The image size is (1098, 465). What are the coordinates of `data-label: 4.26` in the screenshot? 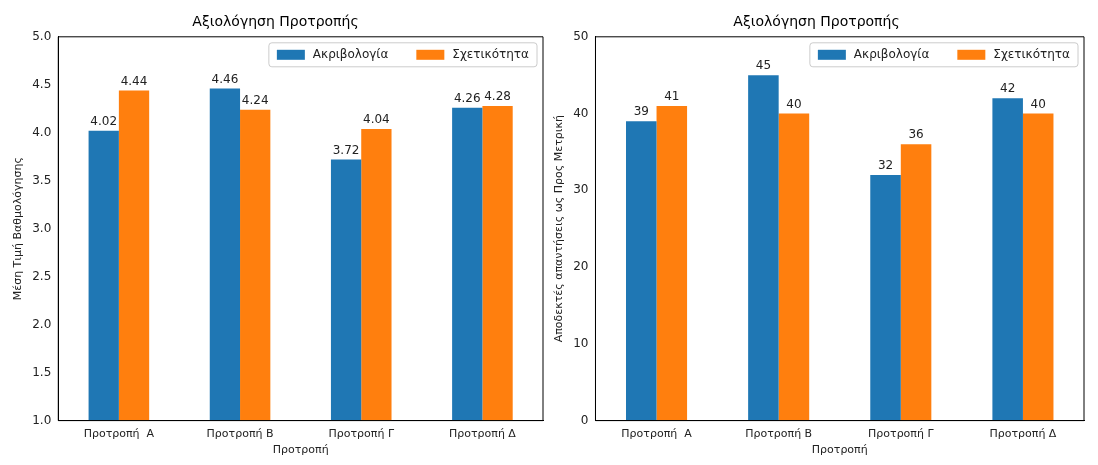 It's located at (467, 97).